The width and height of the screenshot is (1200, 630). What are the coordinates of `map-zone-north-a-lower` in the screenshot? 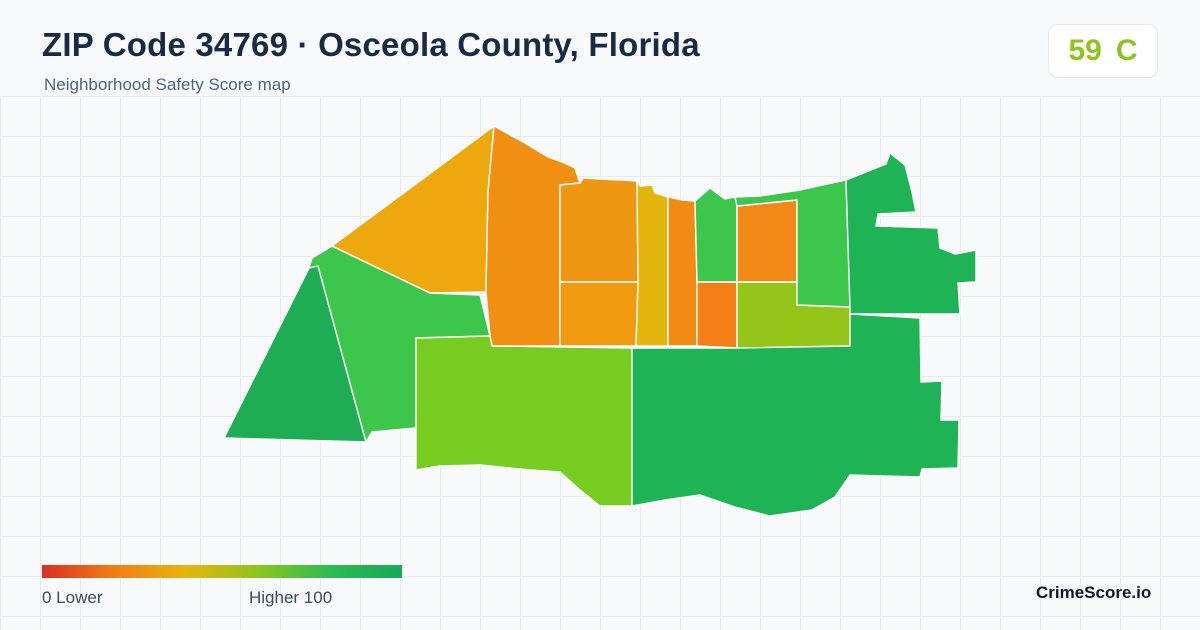 It's located at (599, 314).